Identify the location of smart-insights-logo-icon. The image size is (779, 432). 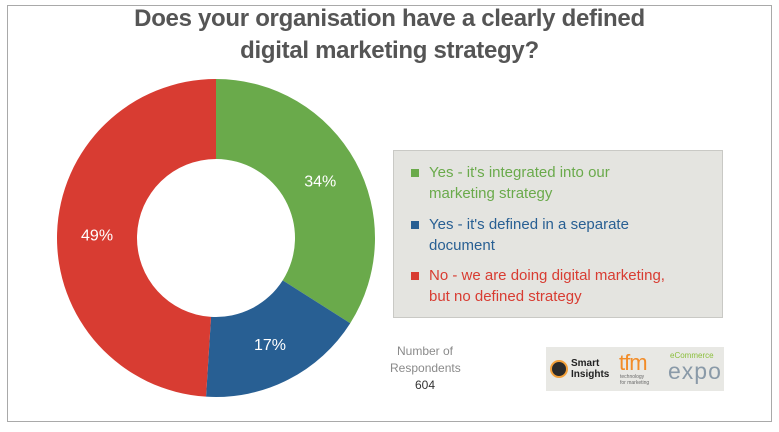
(559, 369).